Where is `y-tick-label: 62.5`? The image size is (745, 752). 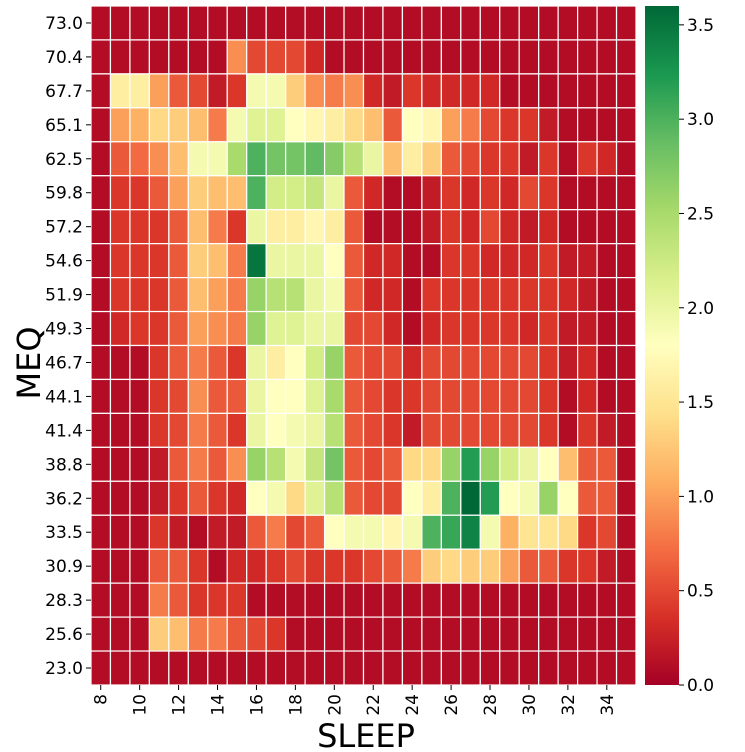
y-tick-label: 62.5 is located at coordinates (64, 160).